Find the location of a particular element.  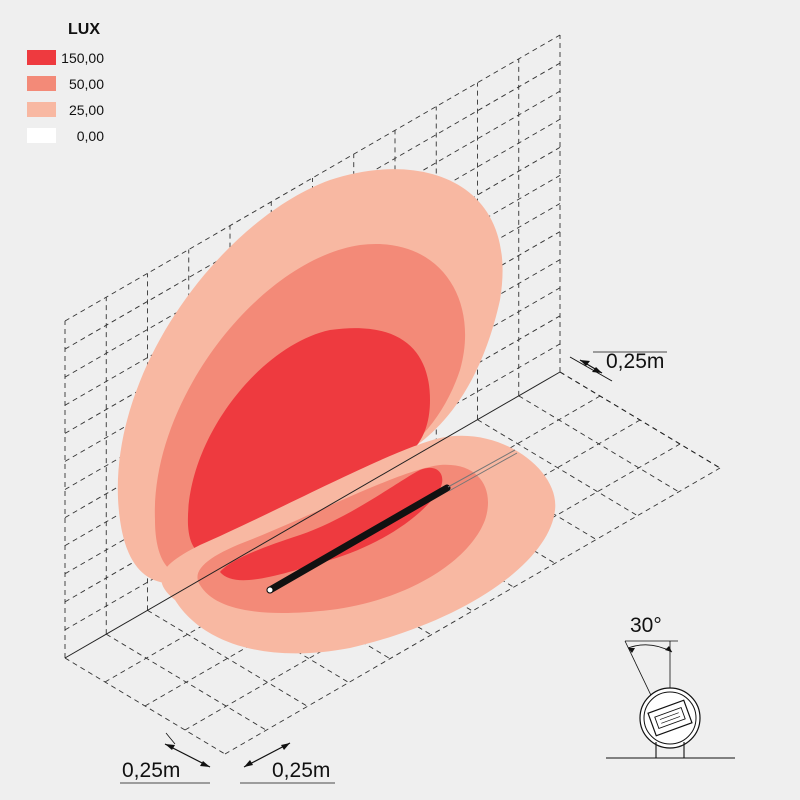

legend-title: LUX is located at coordinates (84, 29).